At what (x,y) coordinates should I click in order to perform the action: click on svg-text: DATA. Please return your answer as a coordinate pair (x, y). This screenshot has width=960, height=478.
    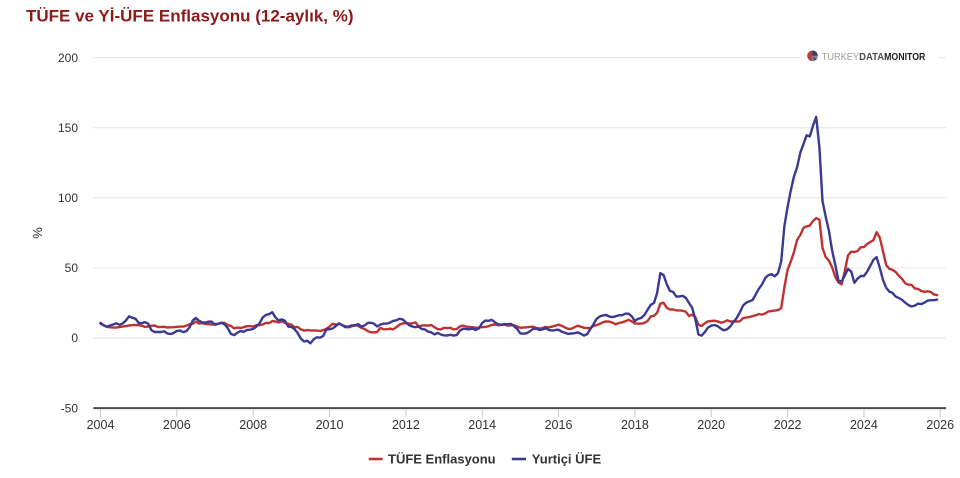
    Looking at the image, I should click on (871, 57).